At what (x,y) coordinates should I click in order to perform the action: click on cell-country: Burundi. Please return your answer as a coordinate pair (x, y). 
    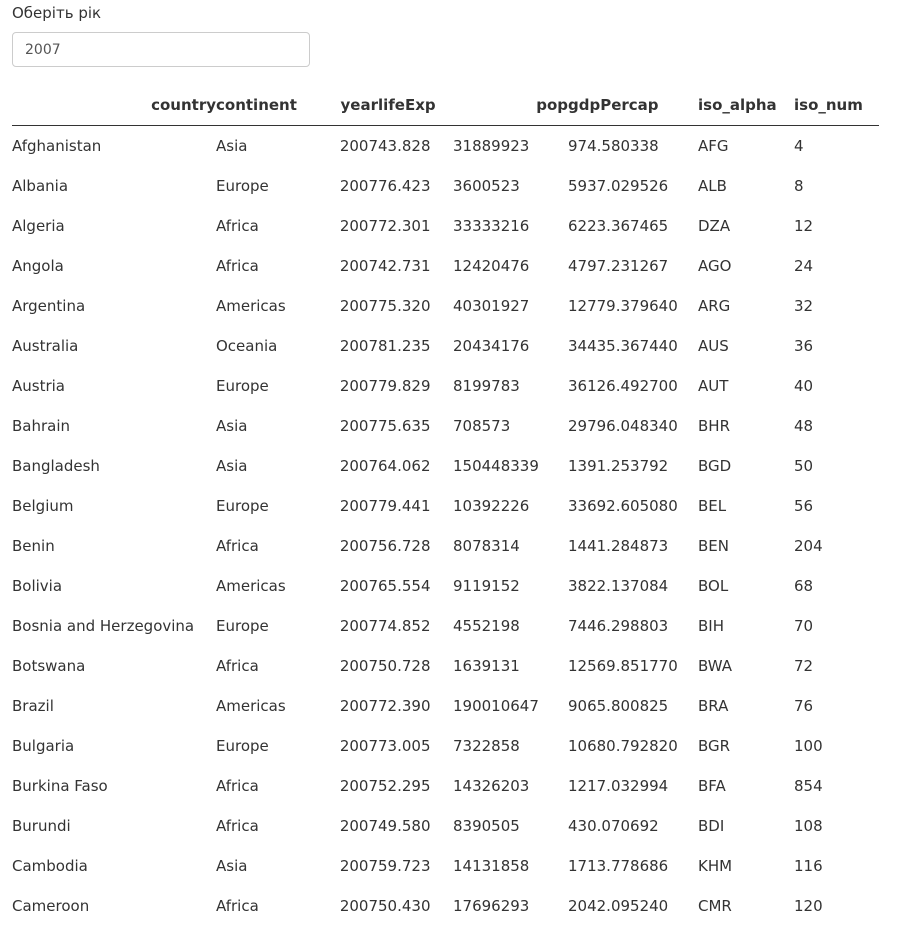
    Looking at the image, I should click on (114, 826).